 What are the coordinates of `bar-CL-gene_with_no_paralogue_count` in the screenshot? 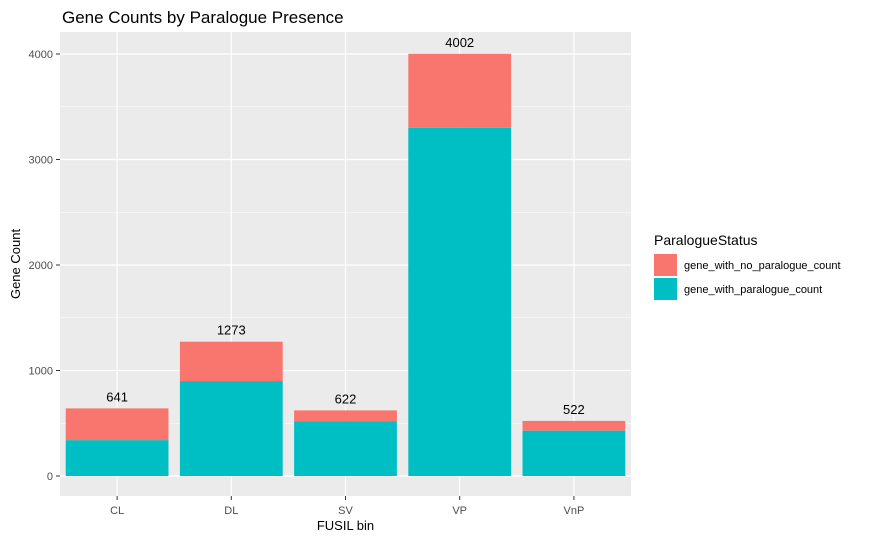 It's located at (117, 424).